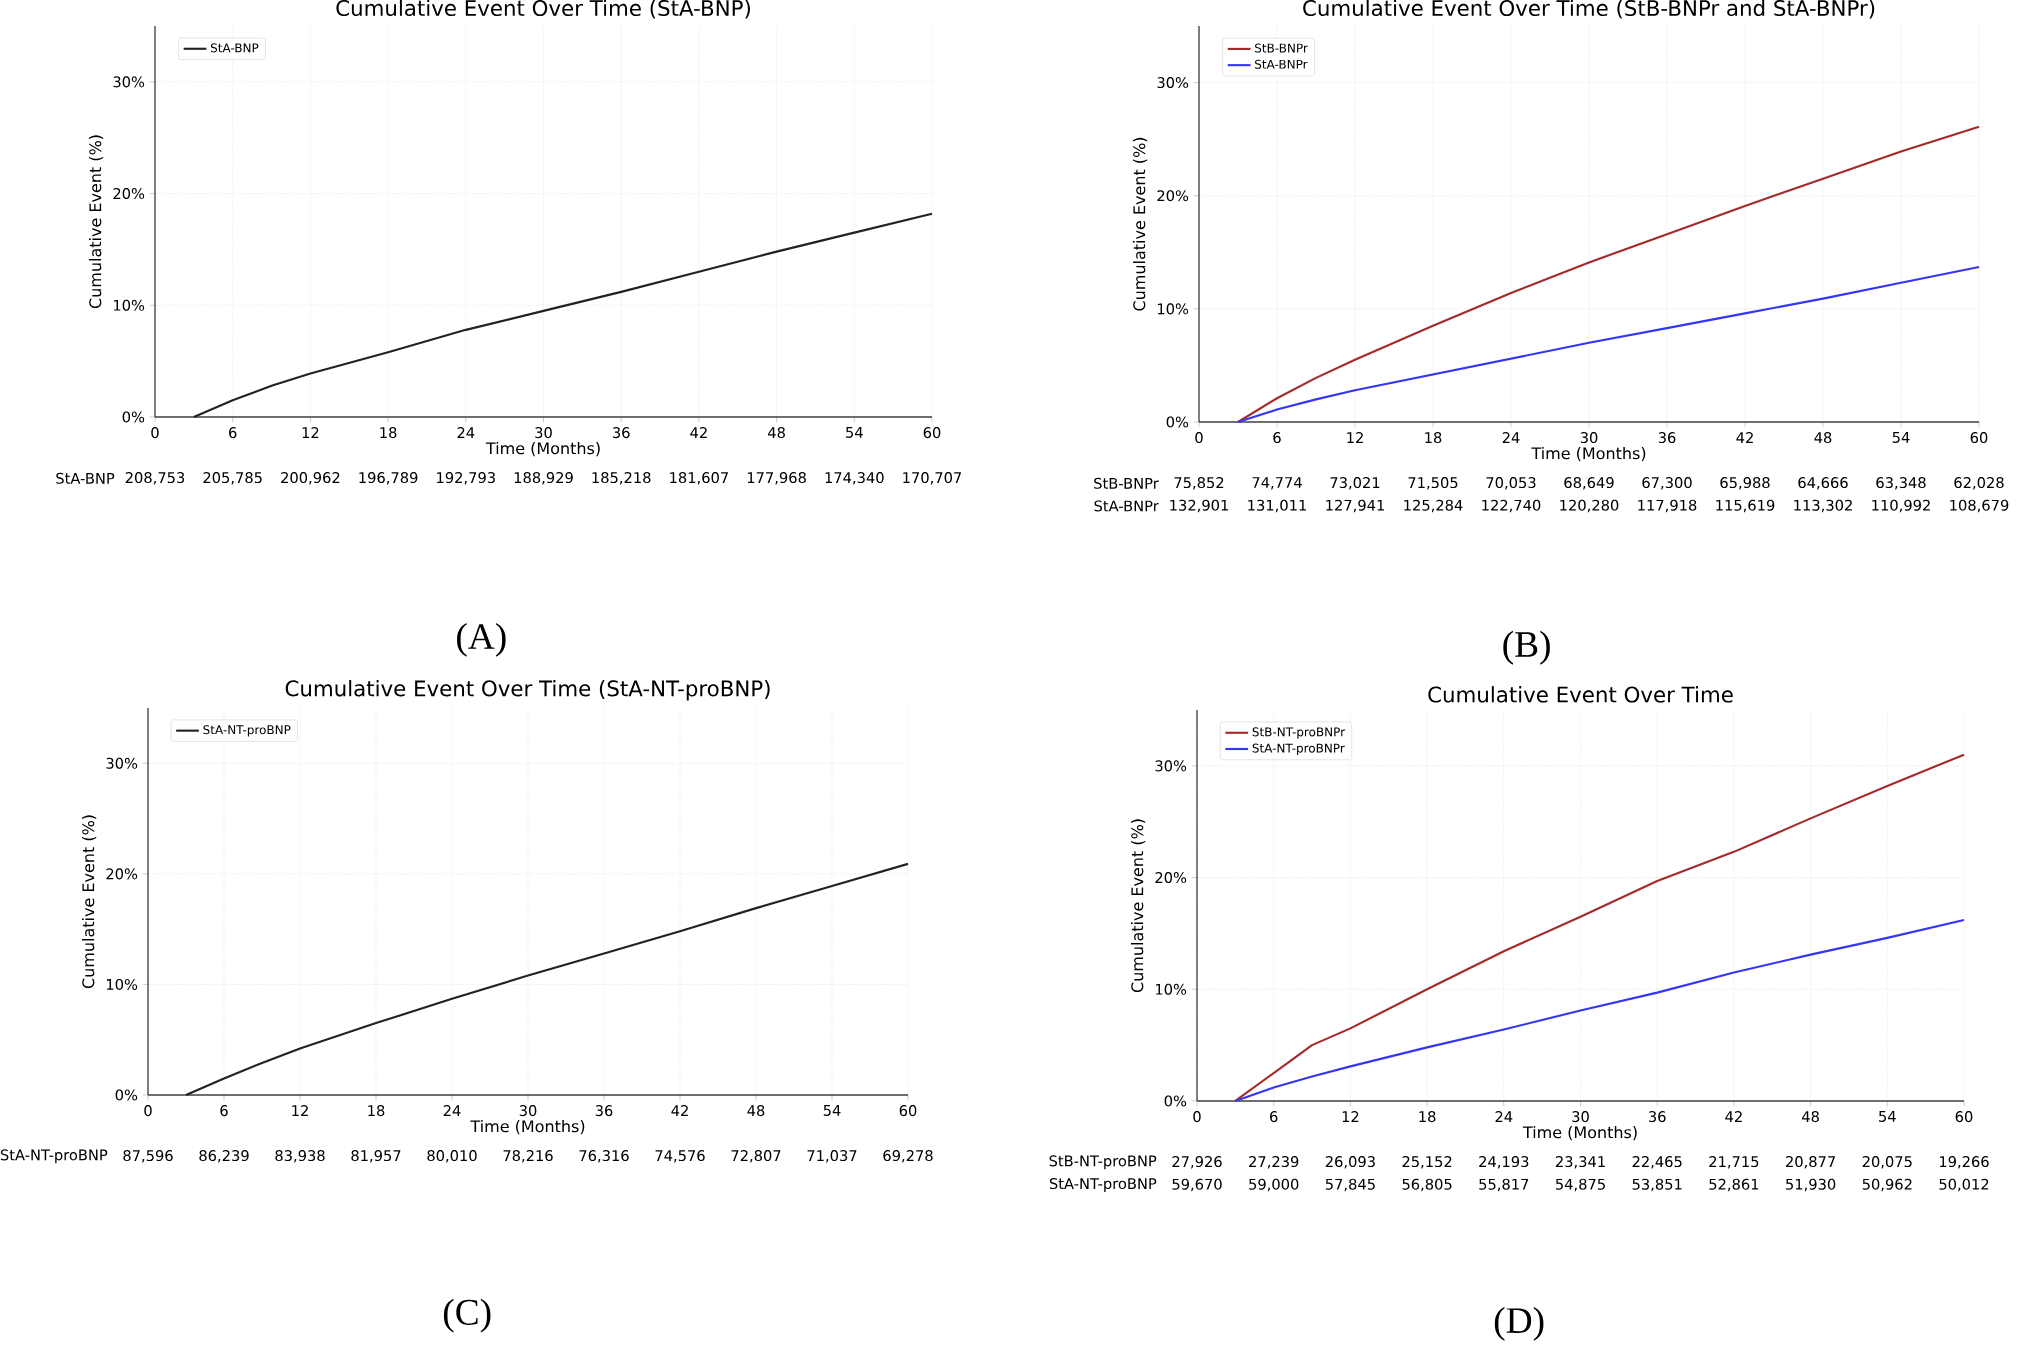  What do you see at coordinates (1734, 1162) in the screenshot?
I see `text: 21,715` at bounding box center [1734, 1162].